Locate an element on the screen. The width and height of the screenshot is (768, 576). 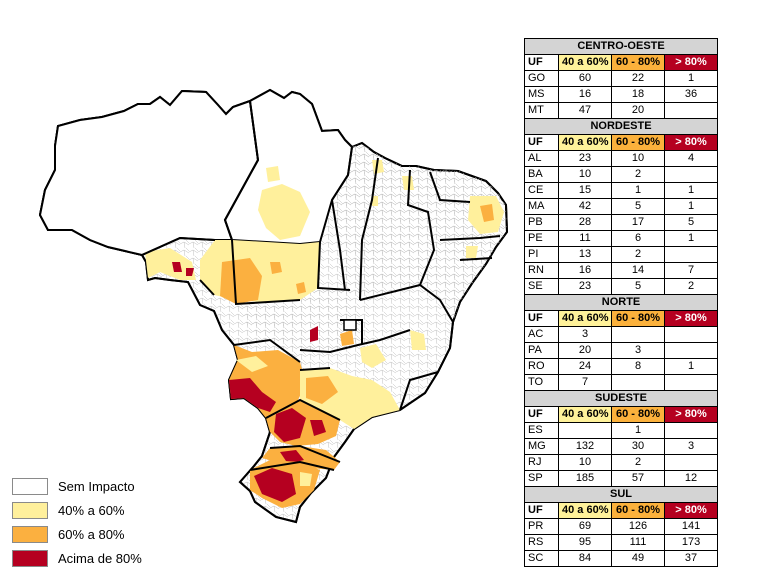
legend-item: Acima de 80% is located at coordinates (112, 560).